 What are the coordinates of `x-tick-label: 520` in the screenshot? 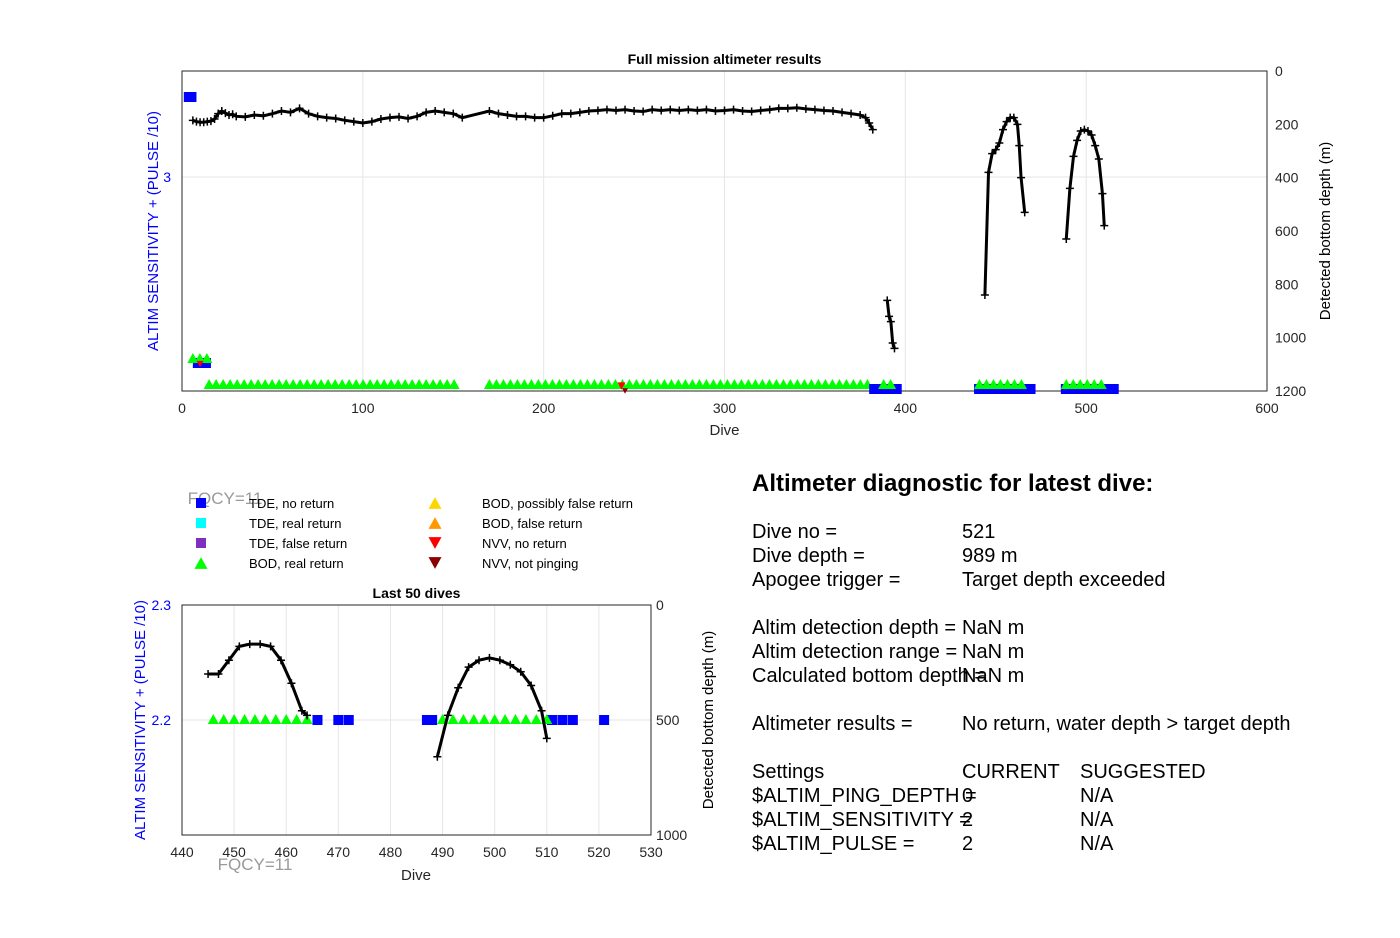 It's located at (599, 852).